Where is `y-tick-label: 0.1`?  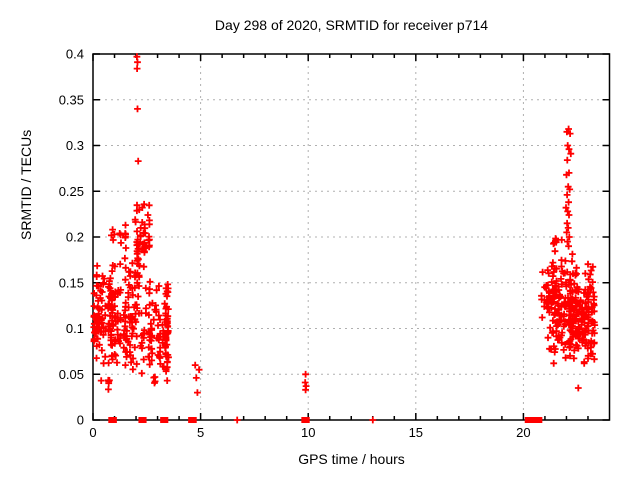
y-tick-label: 0.1 is located at coordinates (75, 328).